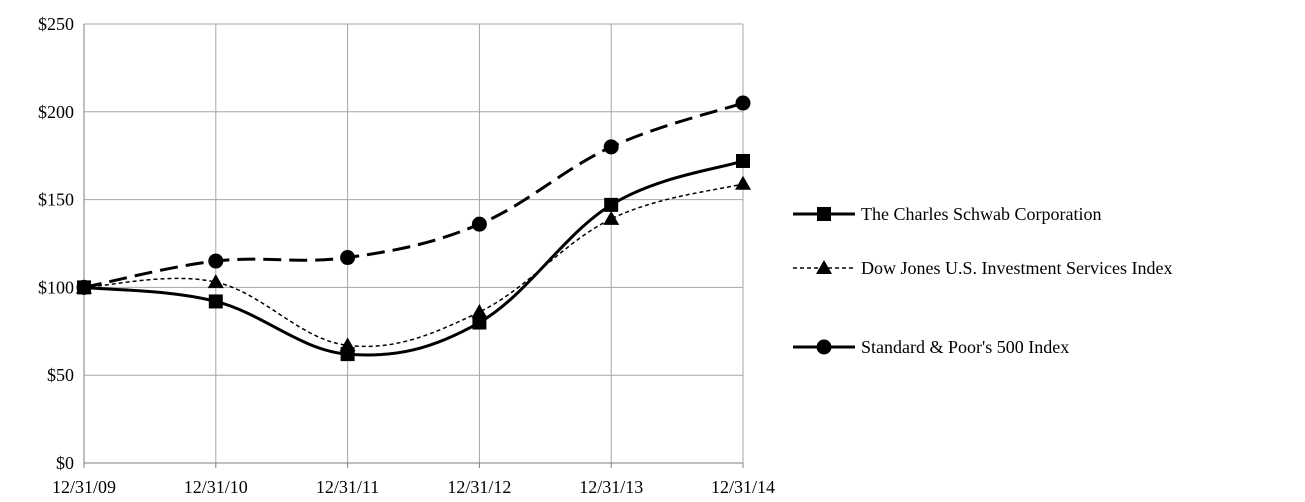 The width and height of the screenshot is (1305, 502). I want to click on legend-item: Standard & Poor's 500 Index, so click(931, 347).